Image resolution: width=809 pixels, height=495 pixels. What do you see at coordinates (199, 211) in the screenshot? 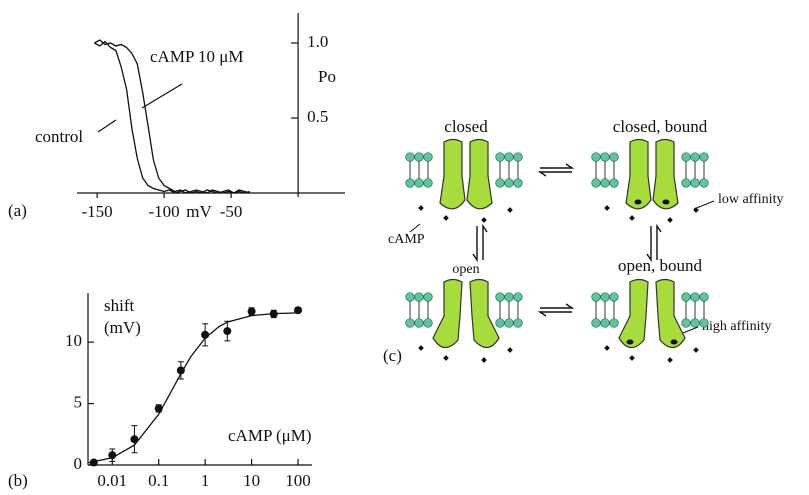
I see `x-axis-label: mV` at bounding box center [199, 211].